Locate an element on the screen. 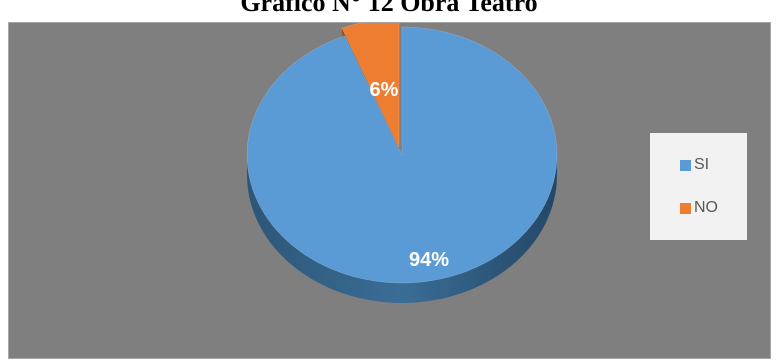 The height and width of the screenshot is (361, 778). chart-title: Gráfico N° 12 Obra Teatro is located at coordinates (389, 8).